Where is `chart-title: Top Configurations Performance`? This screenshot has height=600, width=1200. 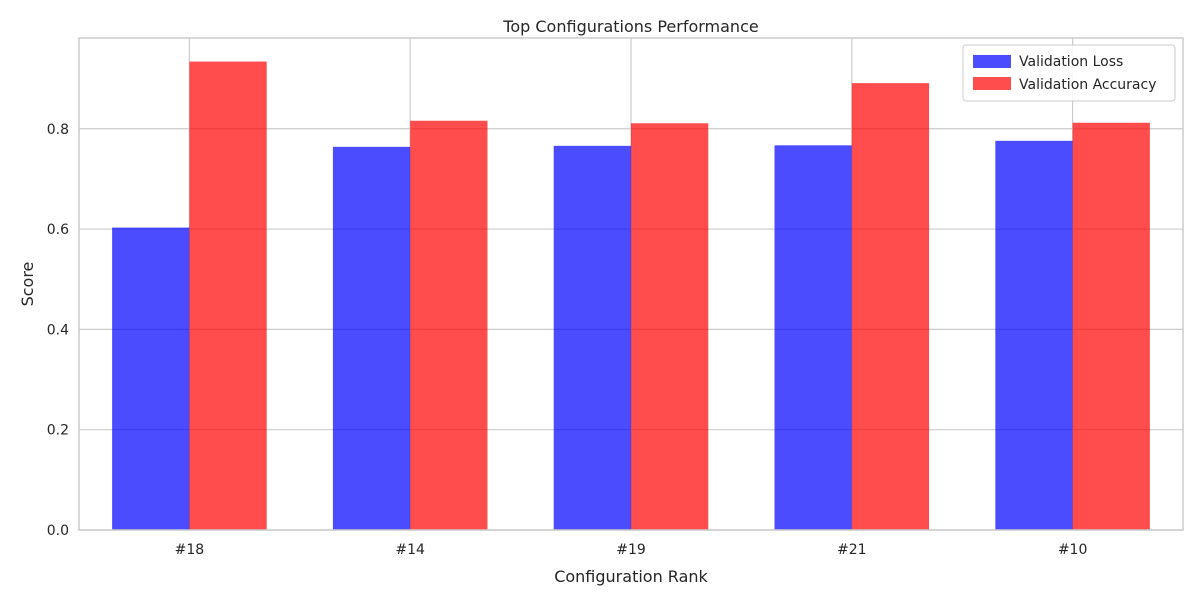
chart-title: Top Configurations Performance is located at coordinates (630, 26).